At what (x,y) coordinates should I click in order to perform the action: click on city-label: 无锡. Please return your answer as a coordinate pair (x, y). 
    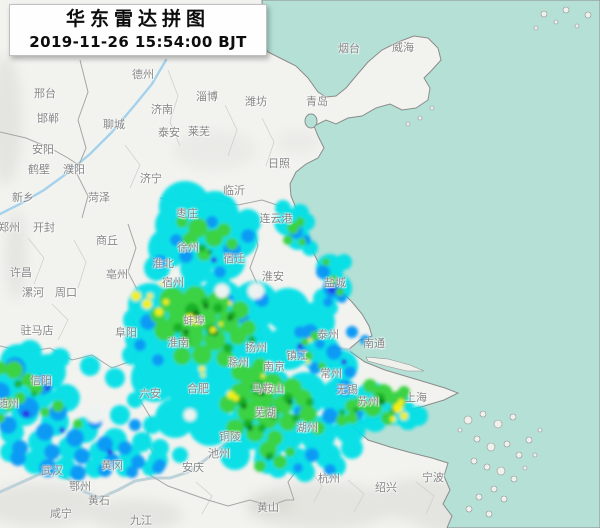
    Looking at the image, I should click on (347, 389).